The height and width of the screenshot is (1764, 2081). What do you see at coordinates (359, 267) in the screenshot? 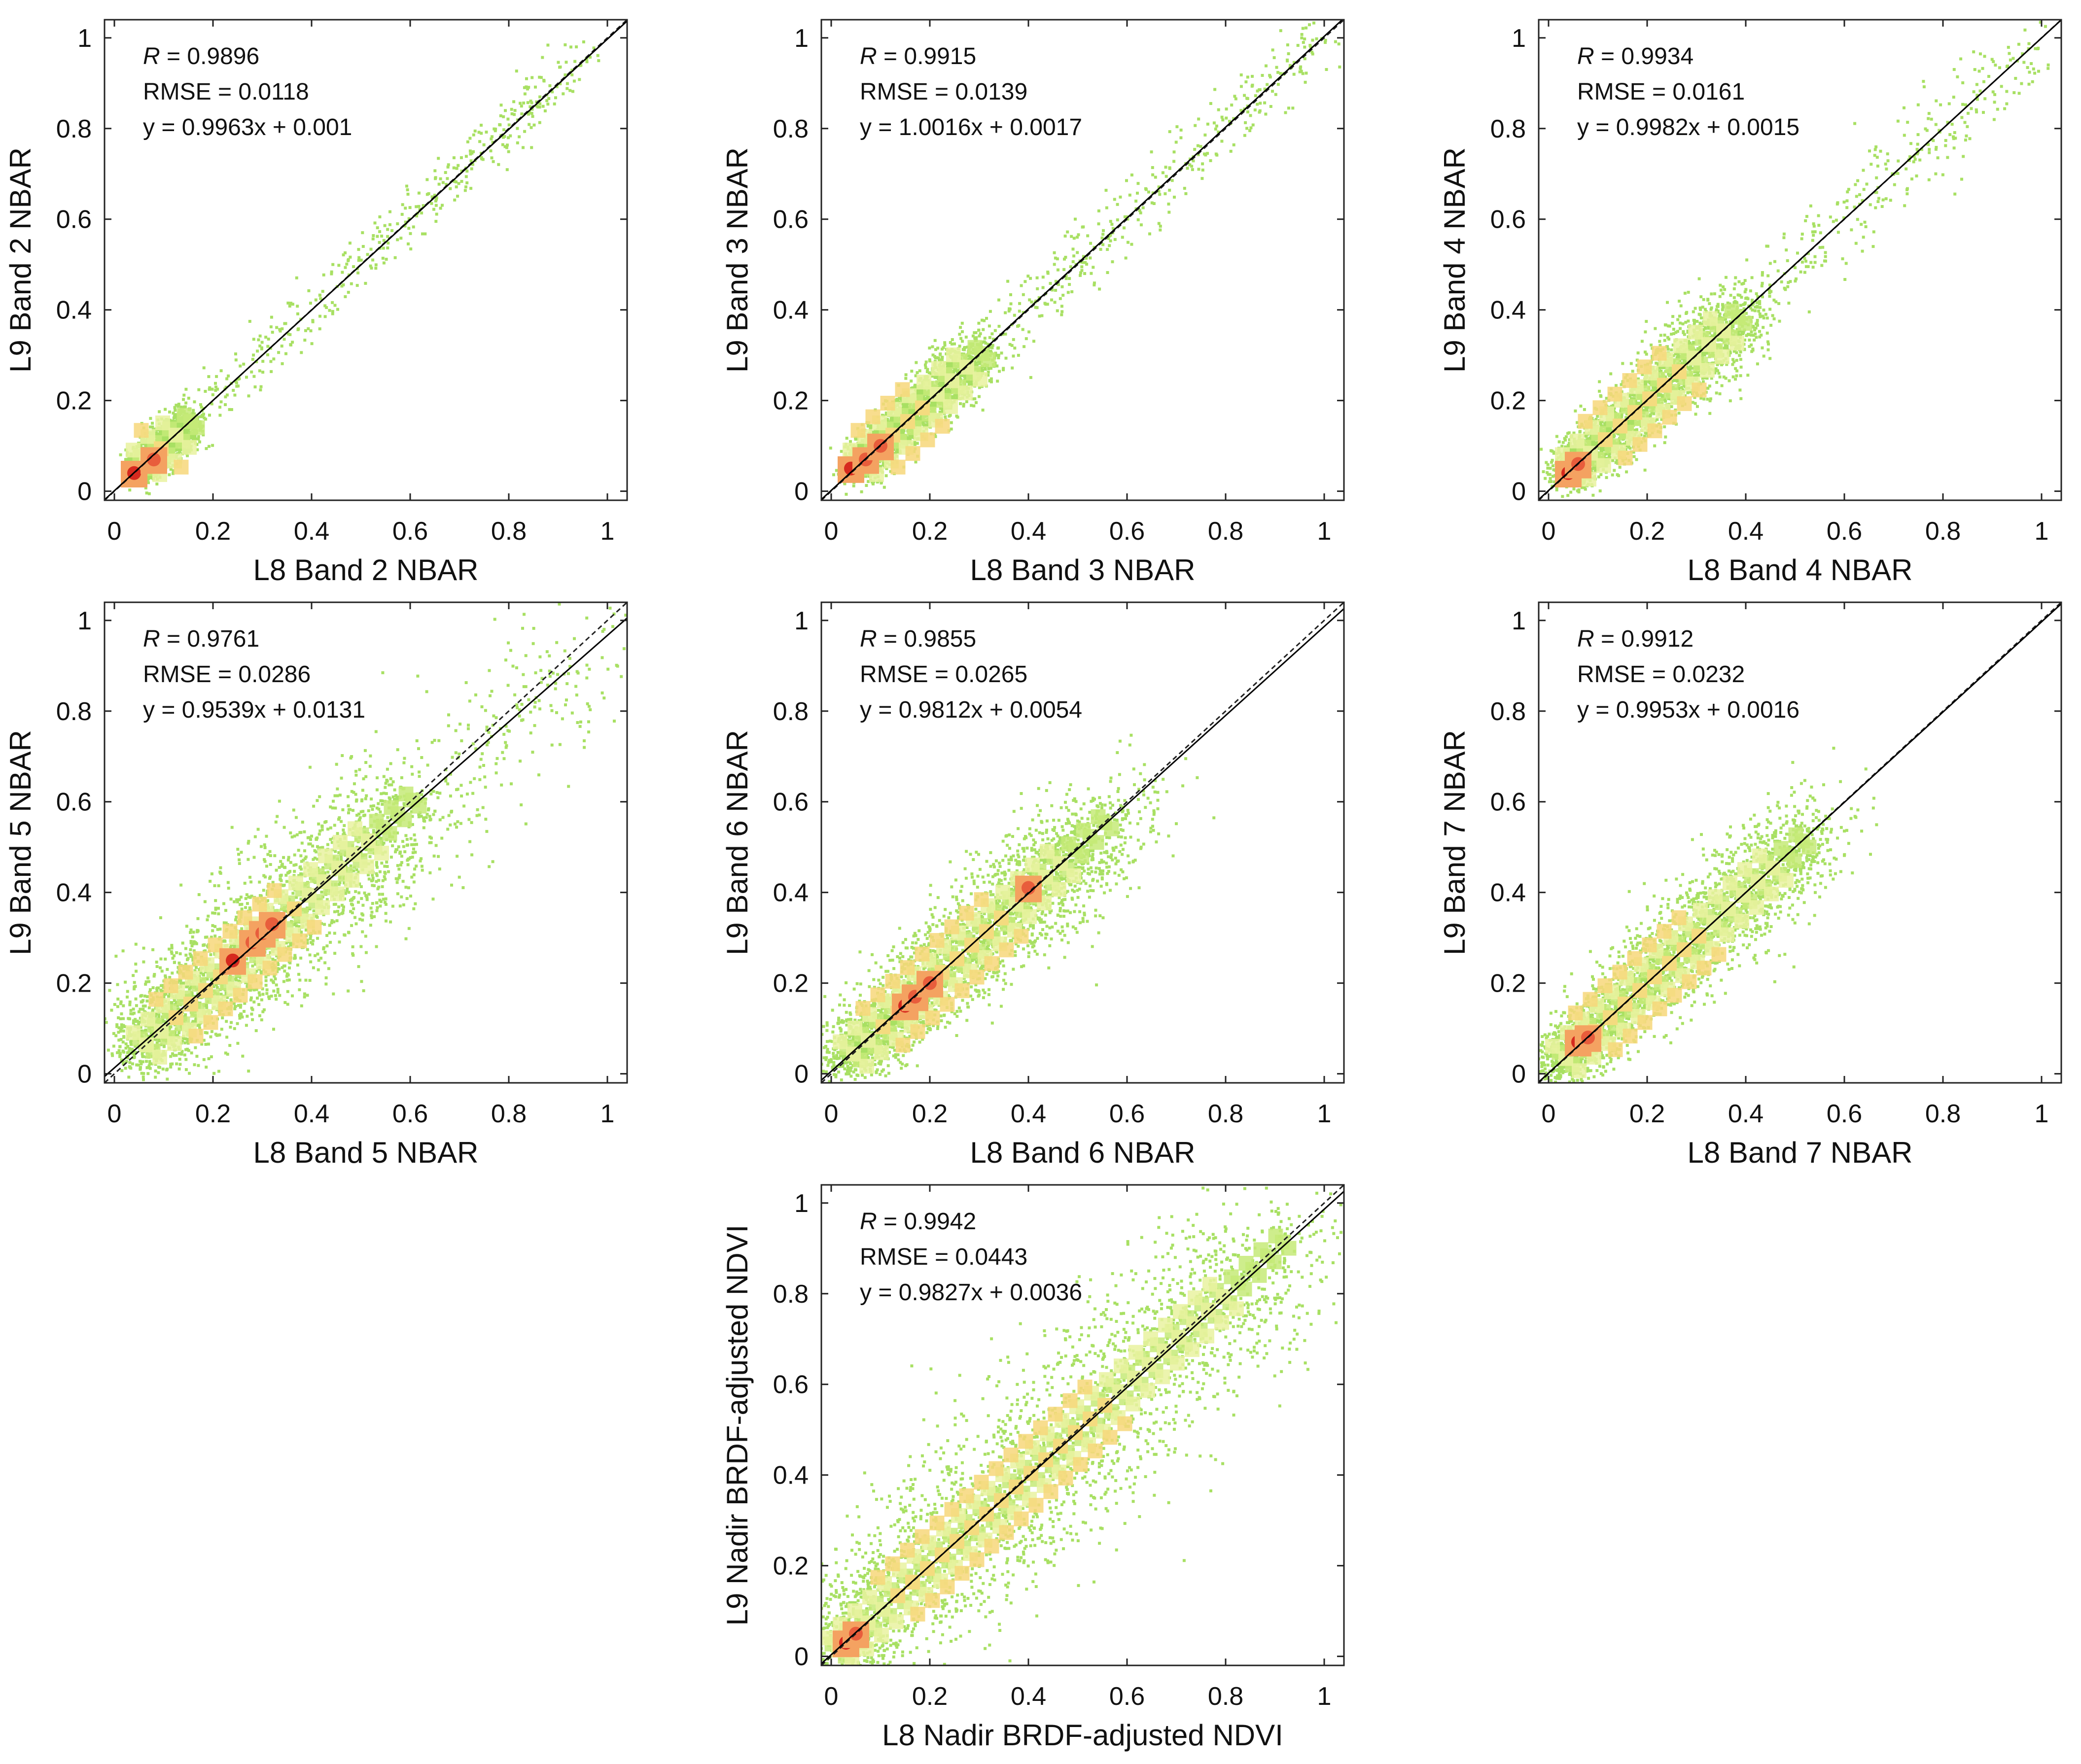
I see `point-cloud` at bounding box center [359, 267].